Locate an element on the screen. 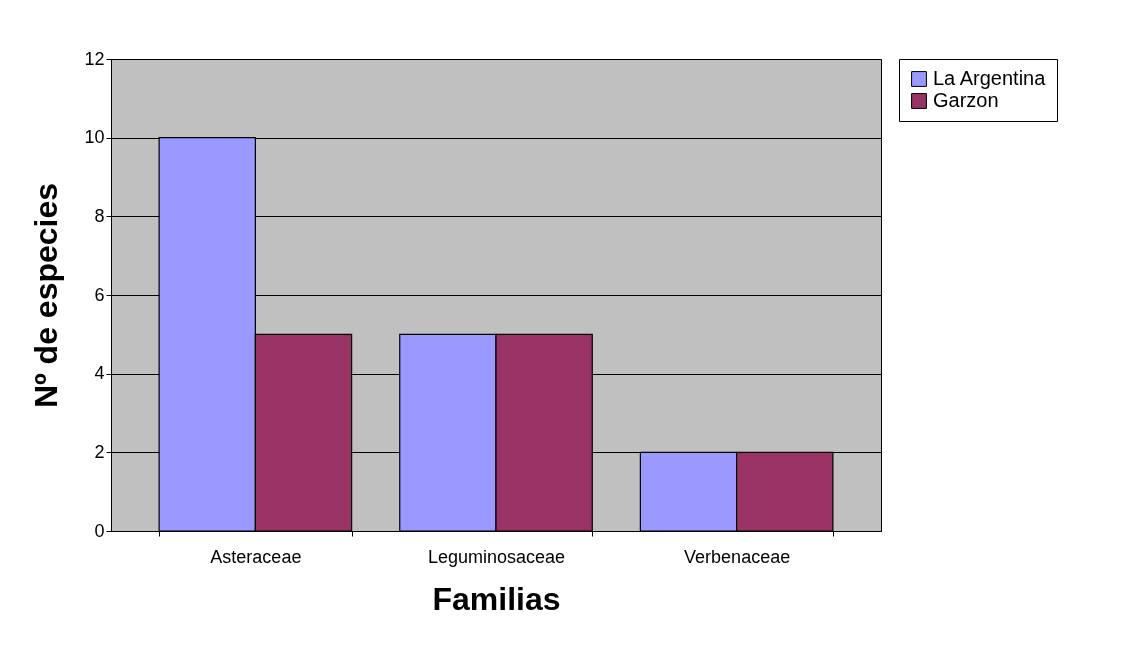 The width and height of the screenshot is (1140, 666). y-tick-label: 4 is located at coordinates (99, 373).